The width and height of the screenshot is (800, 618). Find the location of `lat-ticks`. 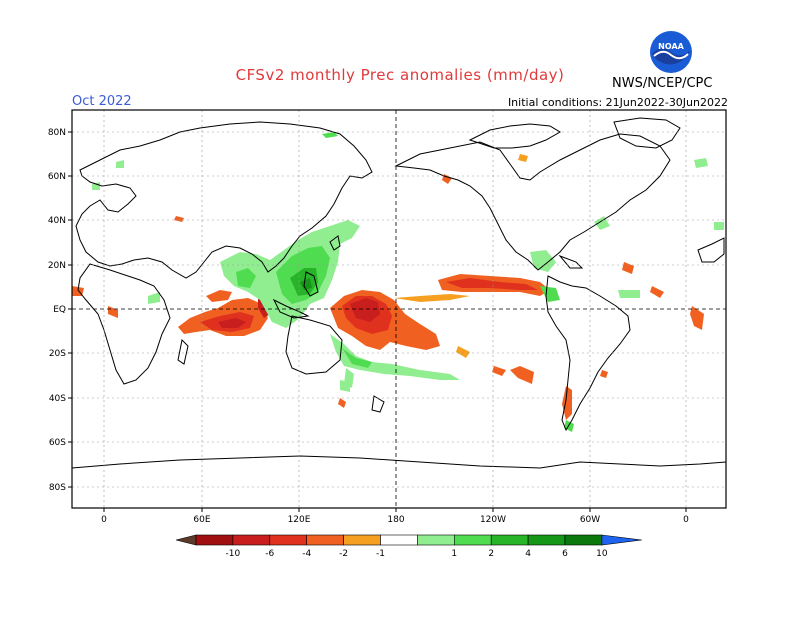

lat-ticks is located at coordinates (70, 309).